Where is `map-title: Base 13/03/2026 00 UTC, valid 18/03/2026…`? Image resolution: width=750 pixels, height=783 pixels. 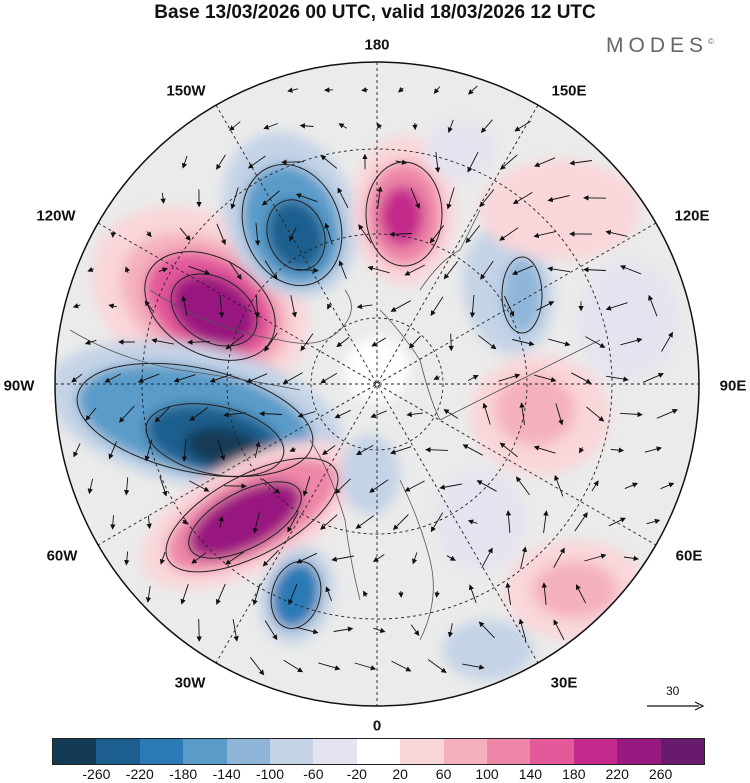 map-title: Base 13/03/2026 00 UTC, valid 18/03/2026… is located at coordinates (375, 12).